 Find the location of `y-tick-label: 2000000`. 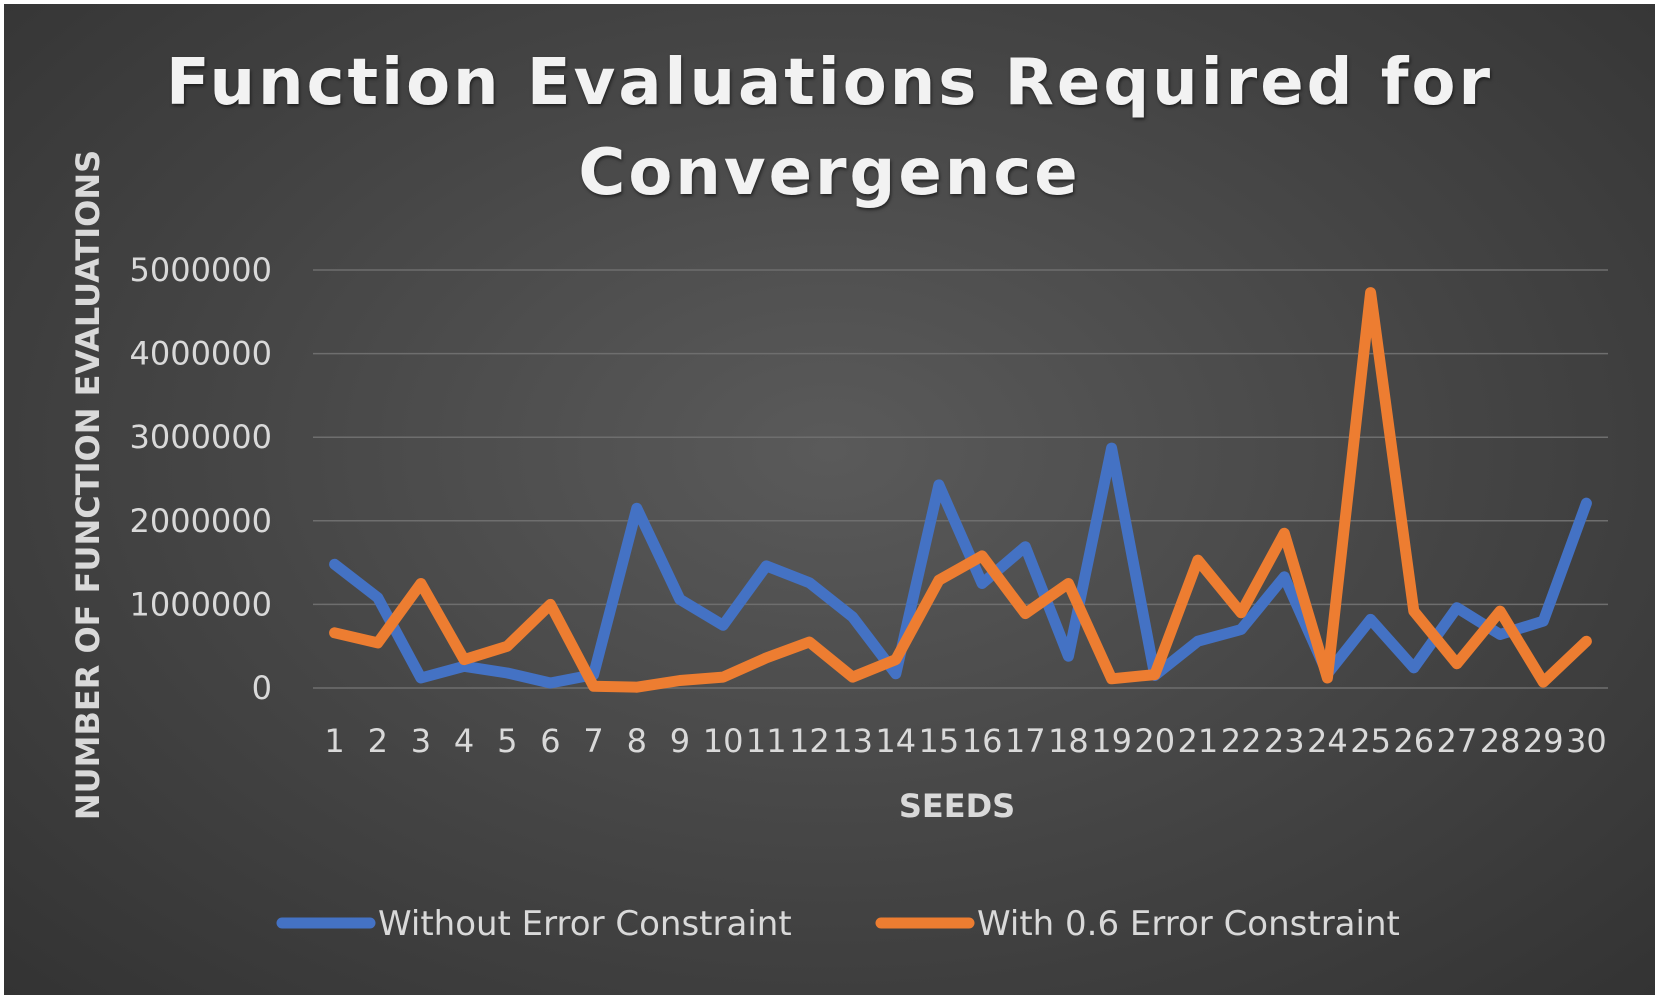

y-tick-label: 2000000 is located at coordinates (200, 521).